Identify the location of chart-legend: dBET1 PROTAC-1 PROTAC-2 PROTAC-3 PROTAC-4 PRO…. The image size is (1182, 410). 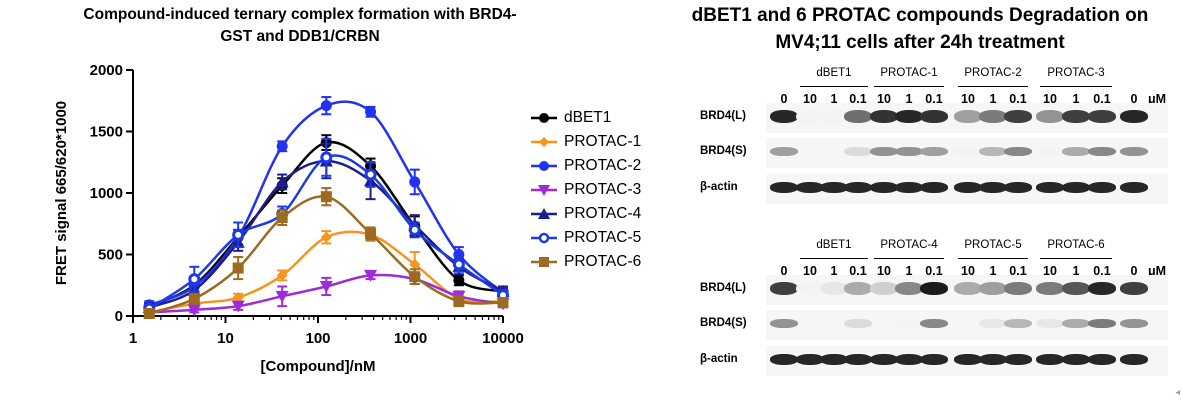
(584, 190).